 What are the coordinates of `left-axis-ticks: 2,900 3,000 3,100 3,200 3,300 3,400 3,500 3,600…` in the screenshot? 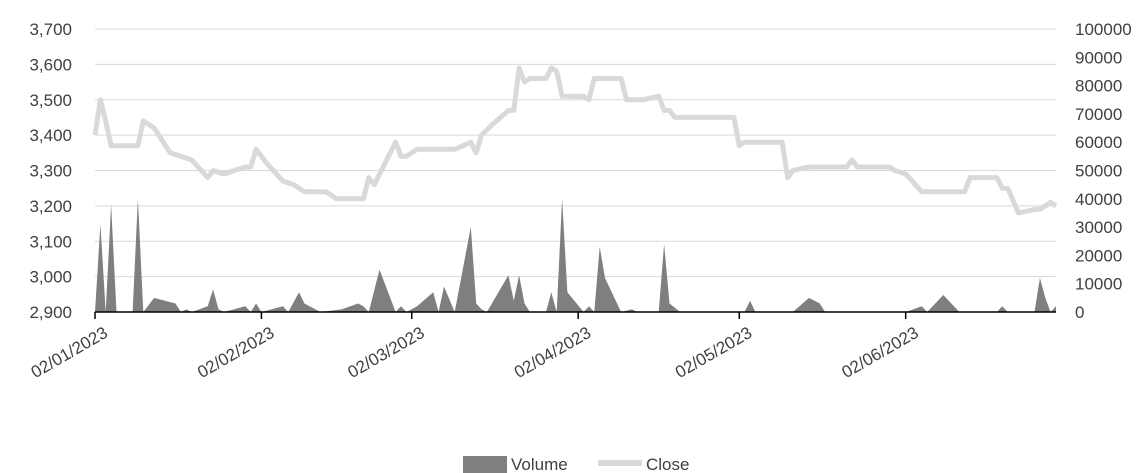 It's located at (50, 171).